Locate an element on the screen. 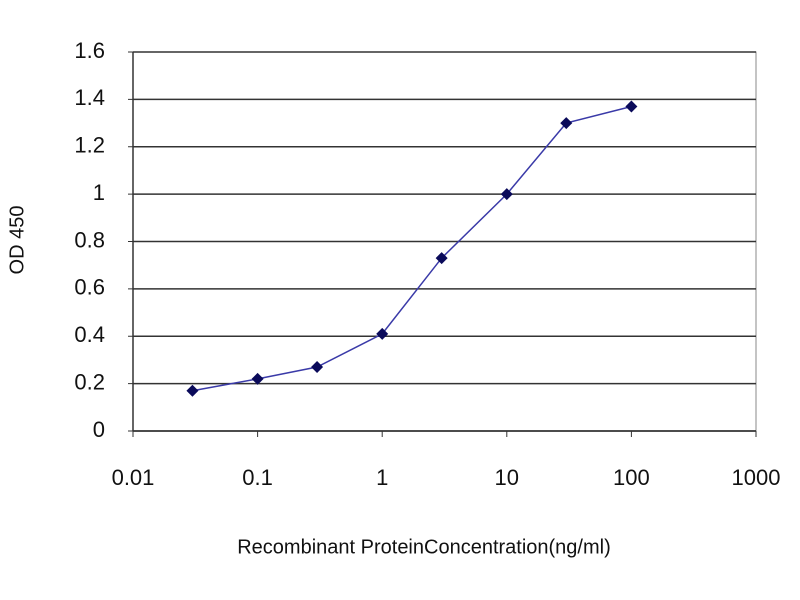 This screenshot has width=800, height=600. x-tick-label: 100 is located at coordinates (631, 477).